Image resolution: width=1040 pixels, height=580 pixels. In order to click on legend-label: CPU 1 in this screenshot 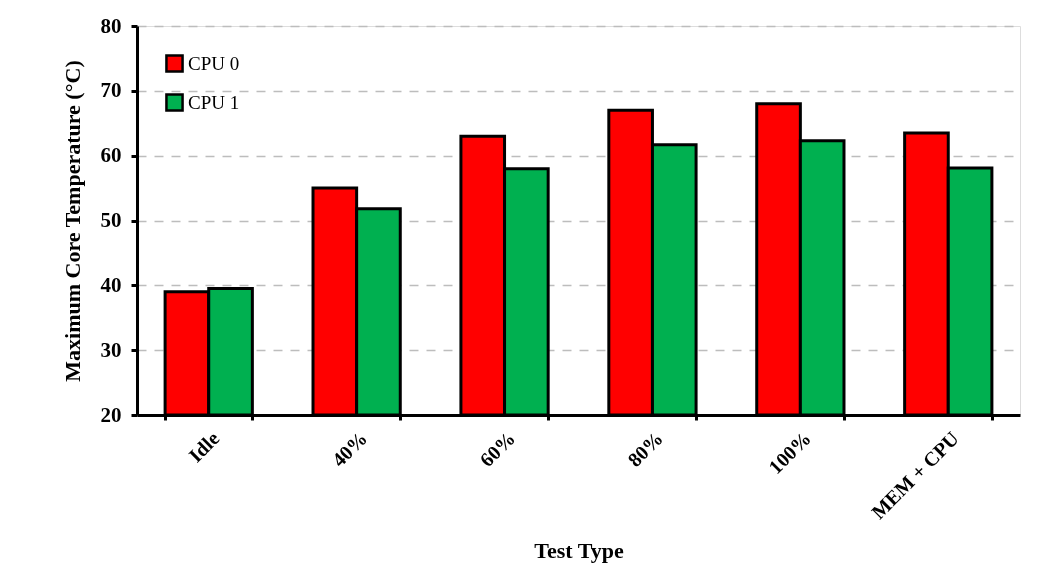, I will do `click(214, 102)`.